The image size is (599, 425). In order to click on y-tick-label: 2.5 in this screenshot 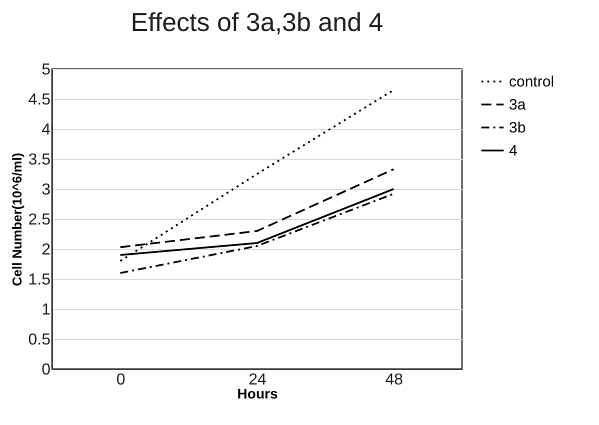, I will do `click(39, 220)`.